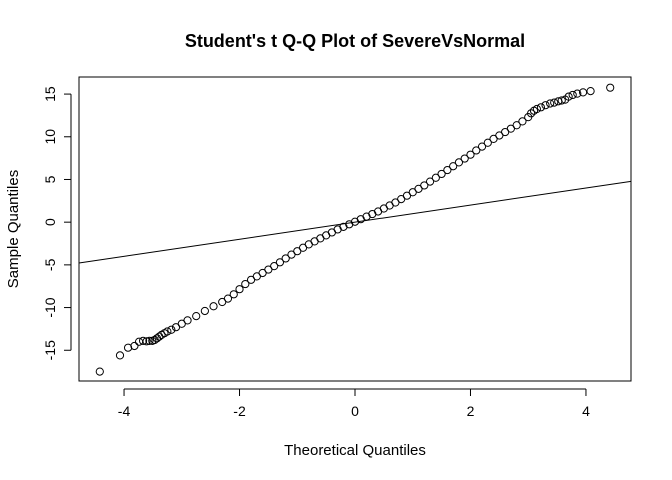 This screenshot has height=480, width=672. I want to click on y-tick-label: -15, so click(50, 350).